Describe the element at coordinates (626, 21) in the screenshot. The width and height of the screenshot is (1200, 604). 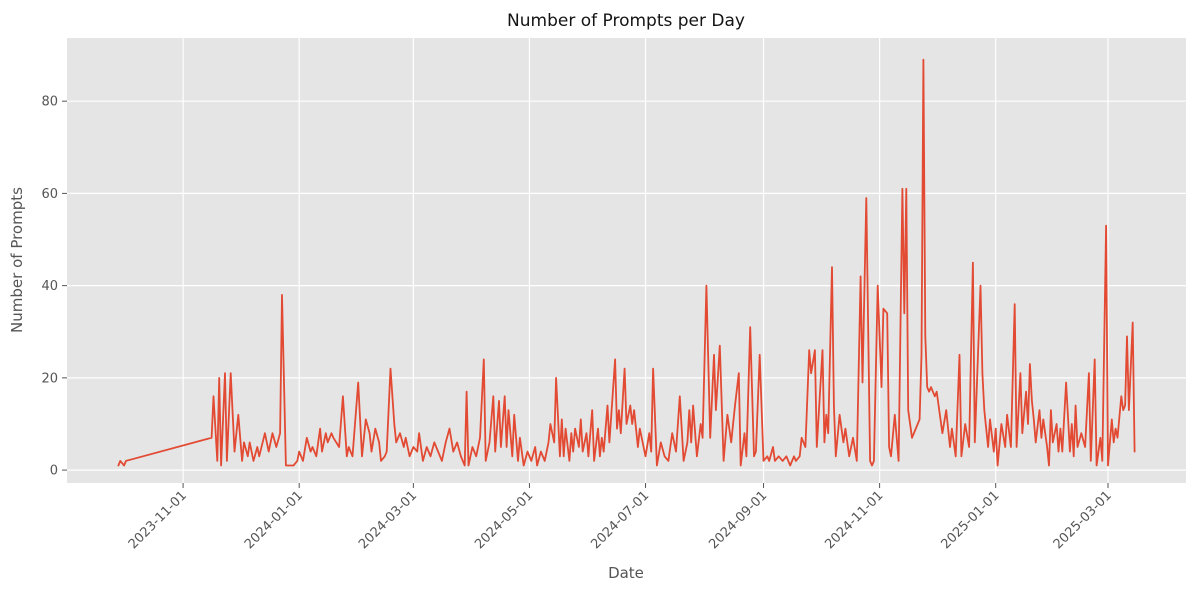
I see `chart-title: Number of Prompts per Day` at that location.